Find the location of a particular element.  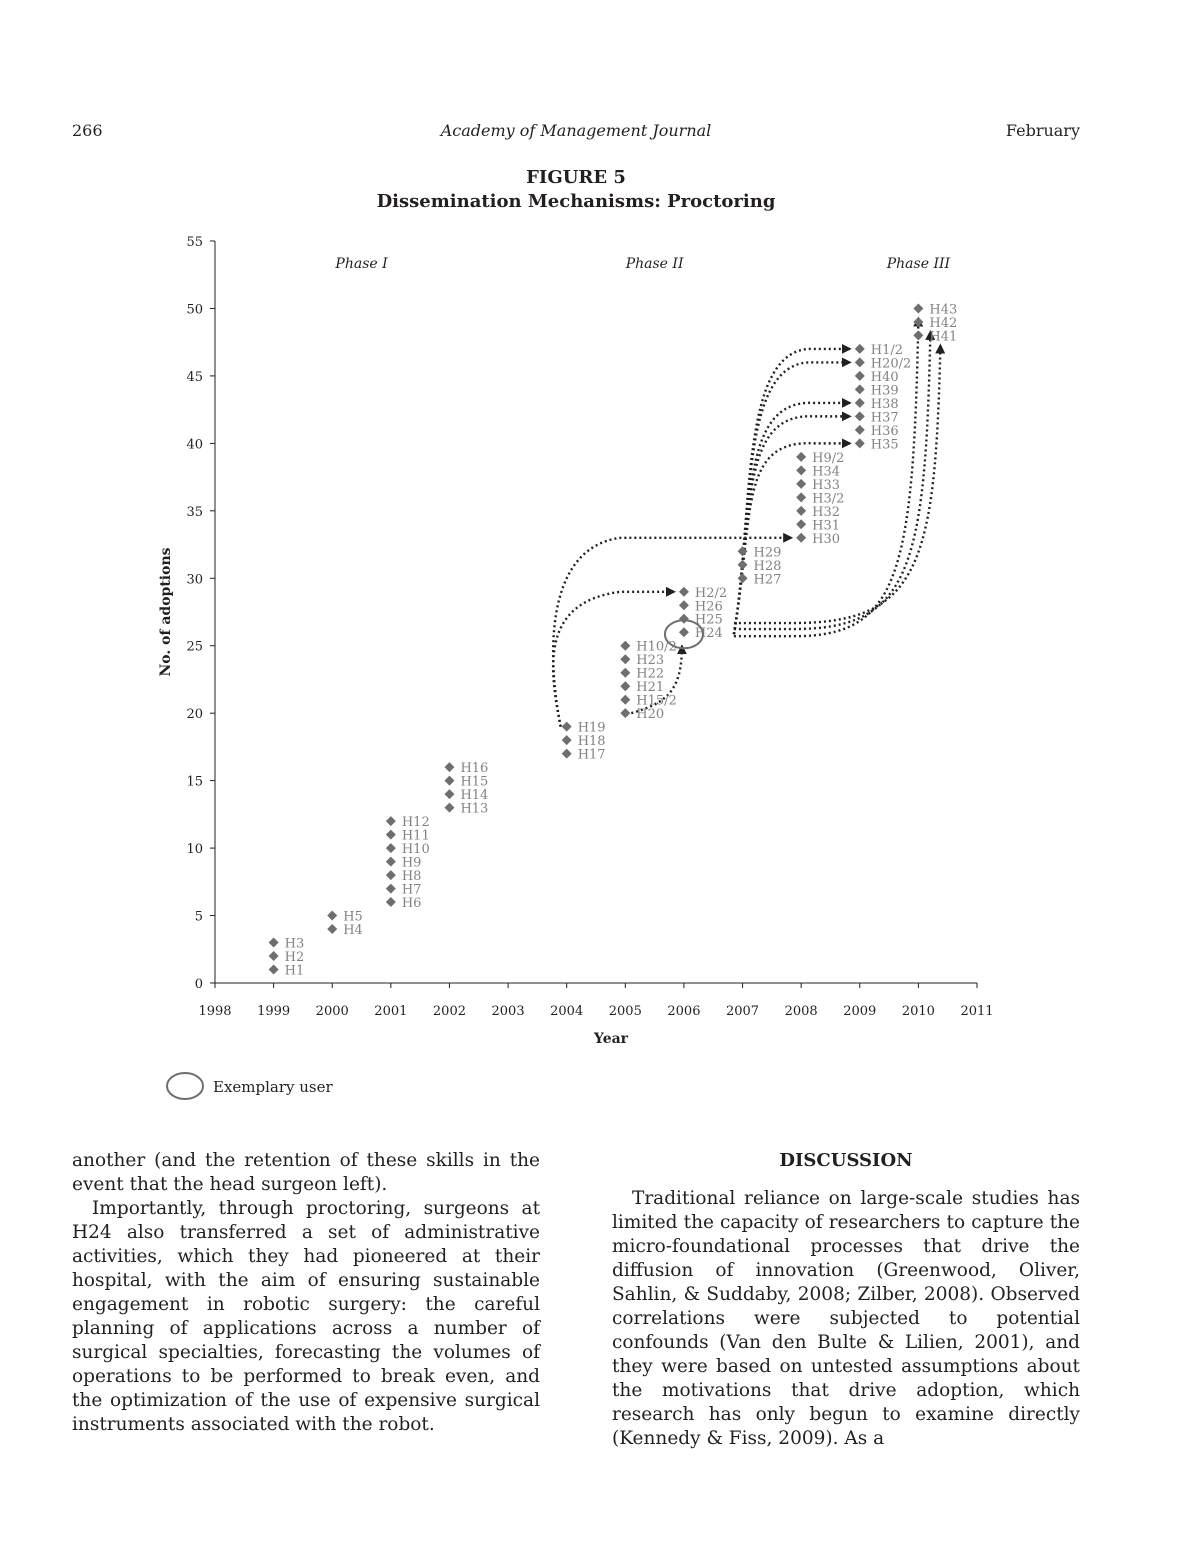

section-heading: DISCUSSION is located at coordinates (846, 1160).